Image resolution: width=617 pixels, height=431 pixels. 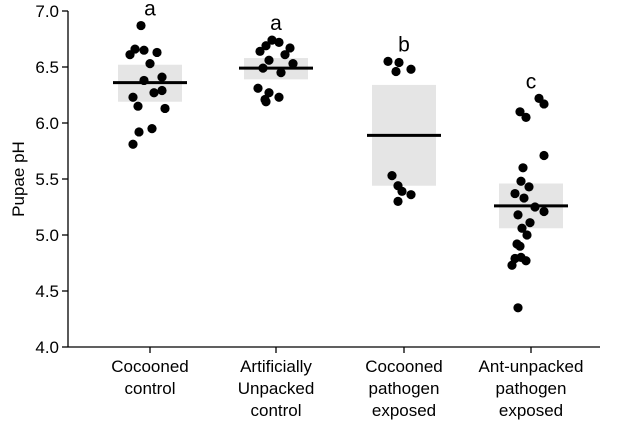 What do you see at coordinates (47, 179) in the screenshot?
I see `y-tick-label: 5.5` at bounding box center [47, 179].